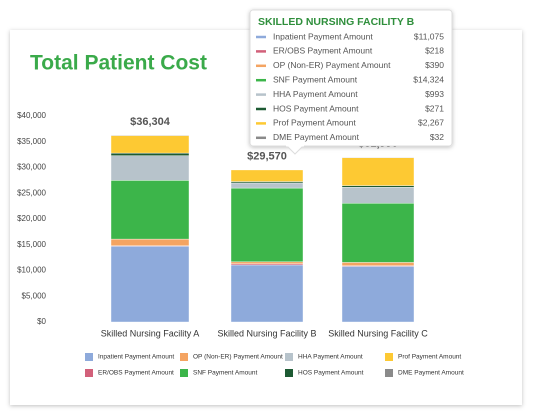 Image resolution: width=535 pixels, height=420 pixels. I want to click on y-tick-label: $0, so click(41, 321).